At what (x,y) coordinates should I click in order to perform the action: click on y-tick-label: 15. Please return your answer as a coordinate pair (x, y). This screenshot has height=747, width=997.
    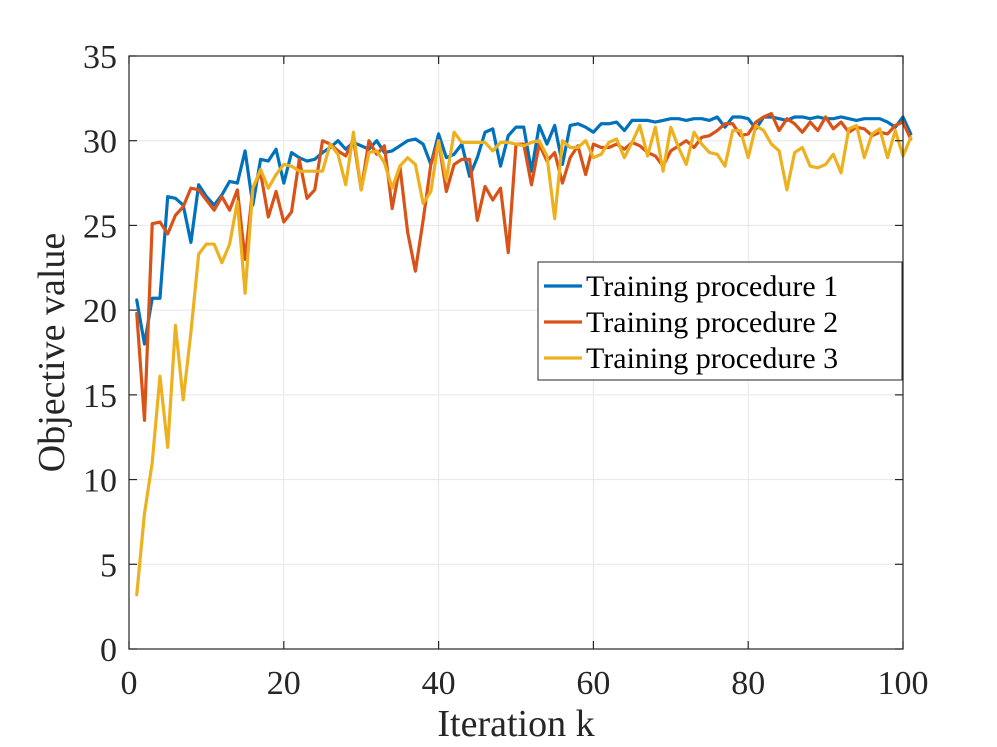
    Looking at the image, I should click on (100, 396).